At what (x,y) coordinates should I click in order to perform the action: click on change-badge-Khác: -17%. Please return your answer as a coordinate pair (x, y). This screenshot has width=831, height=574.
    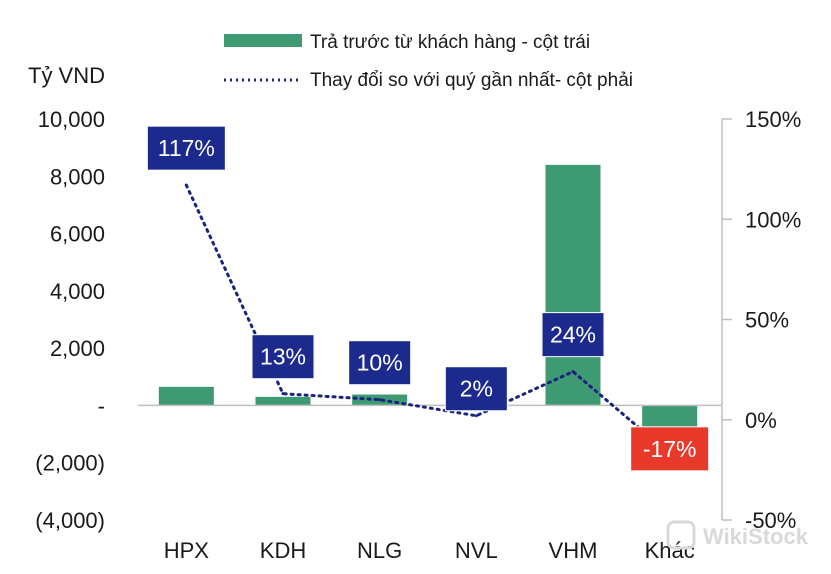
    Looking at the image, I should click on (670, 449).